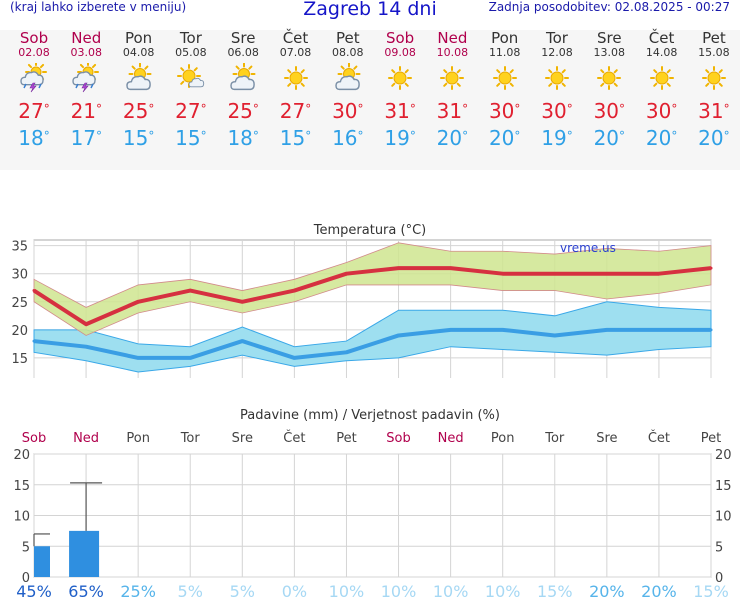 The height and width of the screenshot is (600, 740). Describe the element at coordinates (711, 438) in the screenshot. I see `x-category-label: Pet` at that location.